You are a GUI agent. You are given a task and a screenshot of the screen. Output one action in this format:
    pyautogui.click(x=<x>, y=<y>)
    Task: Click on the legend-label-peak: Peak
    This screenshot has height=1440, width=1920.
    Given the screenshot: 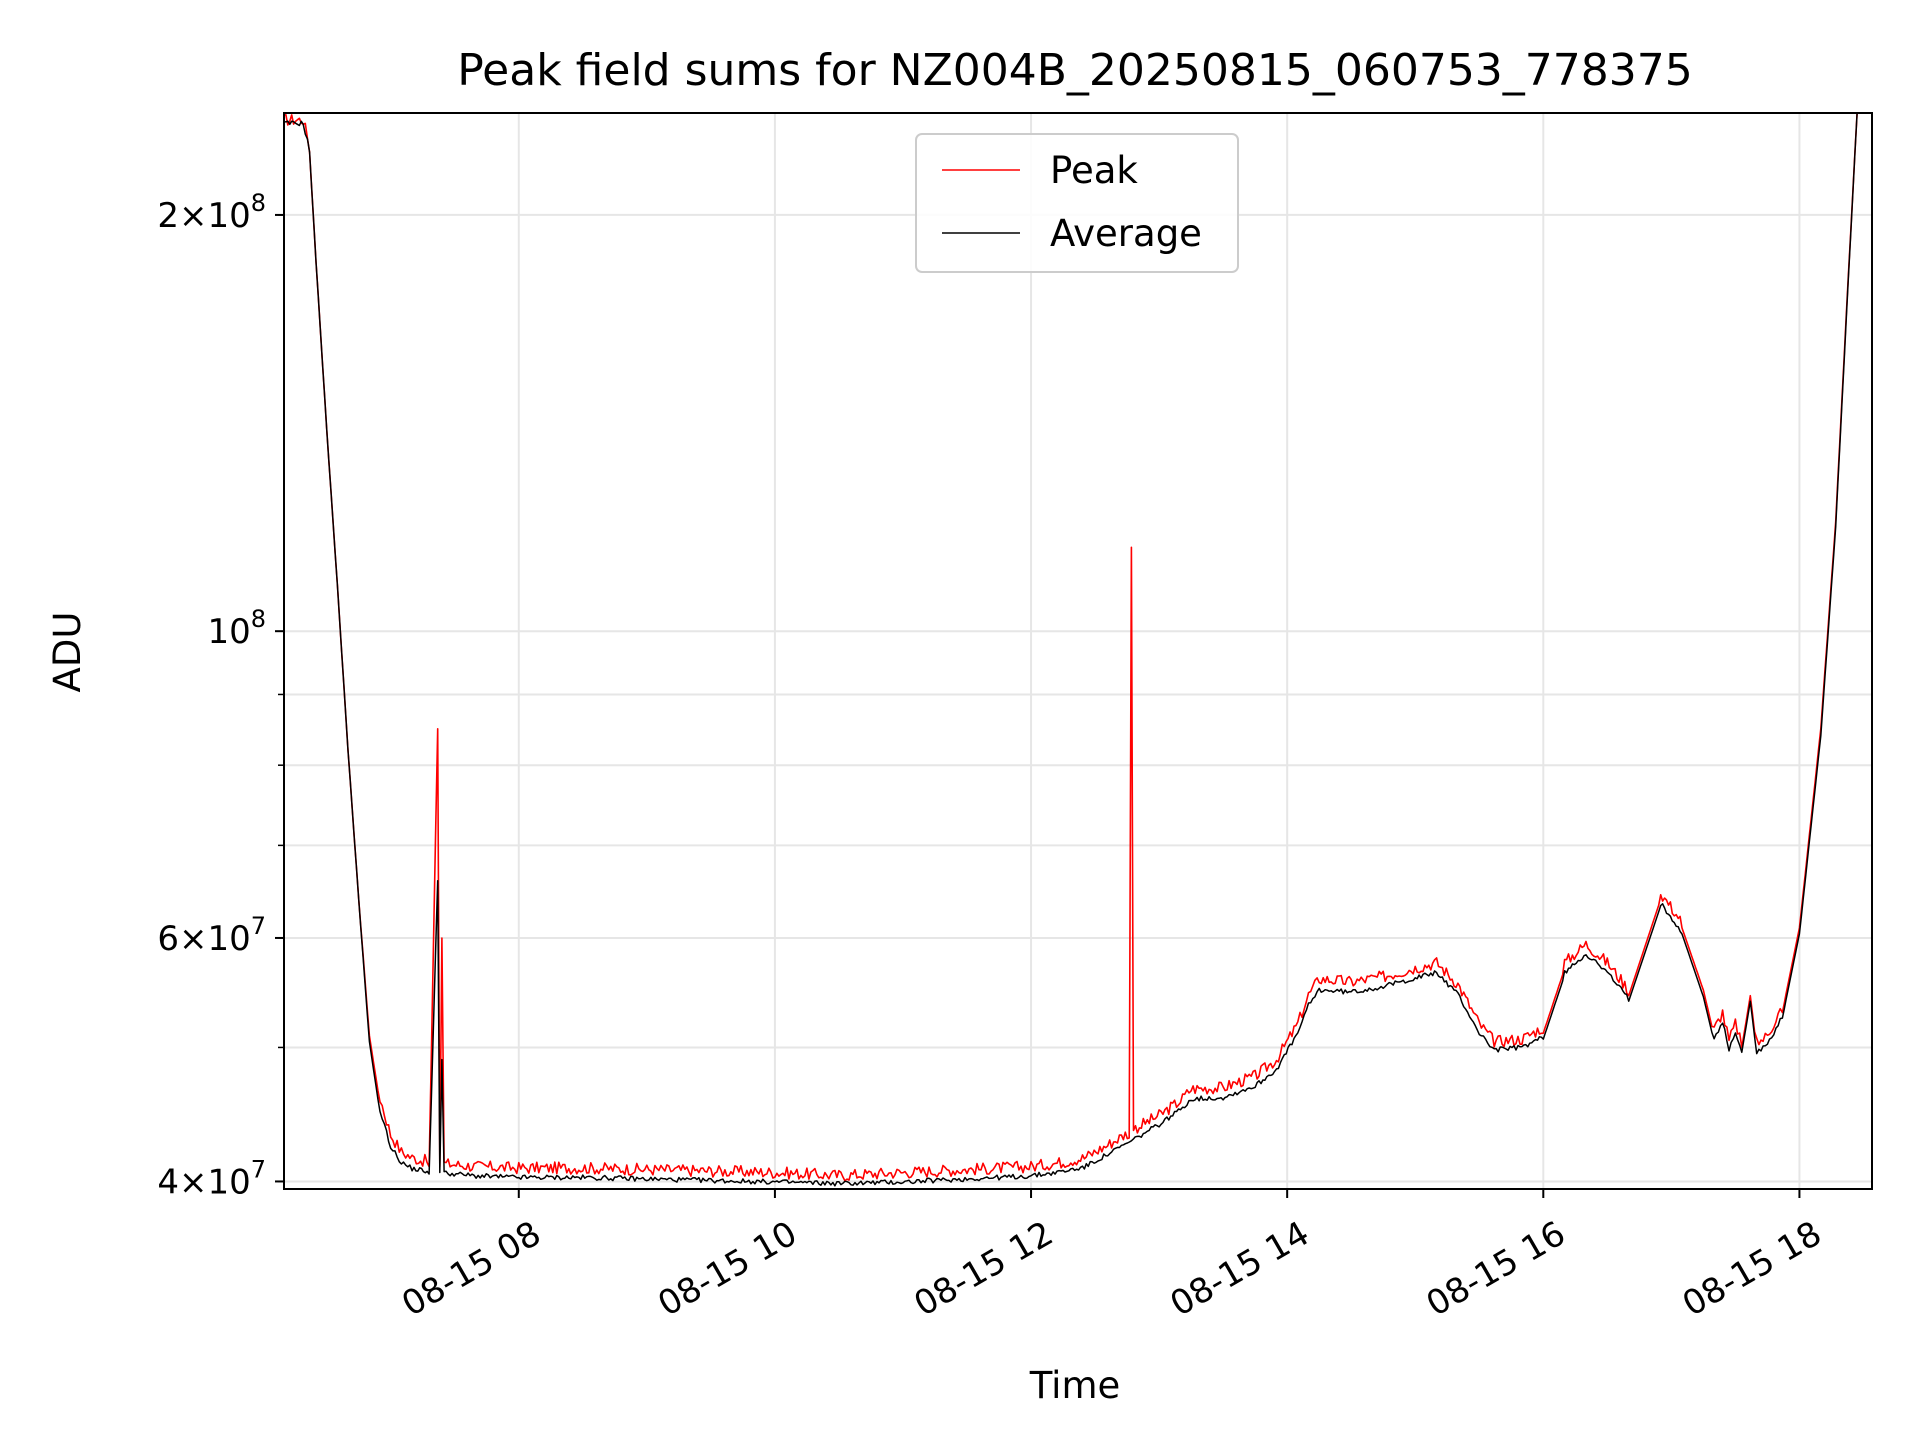 What is the action you would take?
    pyautogui.click(x=1094, y=170)
    